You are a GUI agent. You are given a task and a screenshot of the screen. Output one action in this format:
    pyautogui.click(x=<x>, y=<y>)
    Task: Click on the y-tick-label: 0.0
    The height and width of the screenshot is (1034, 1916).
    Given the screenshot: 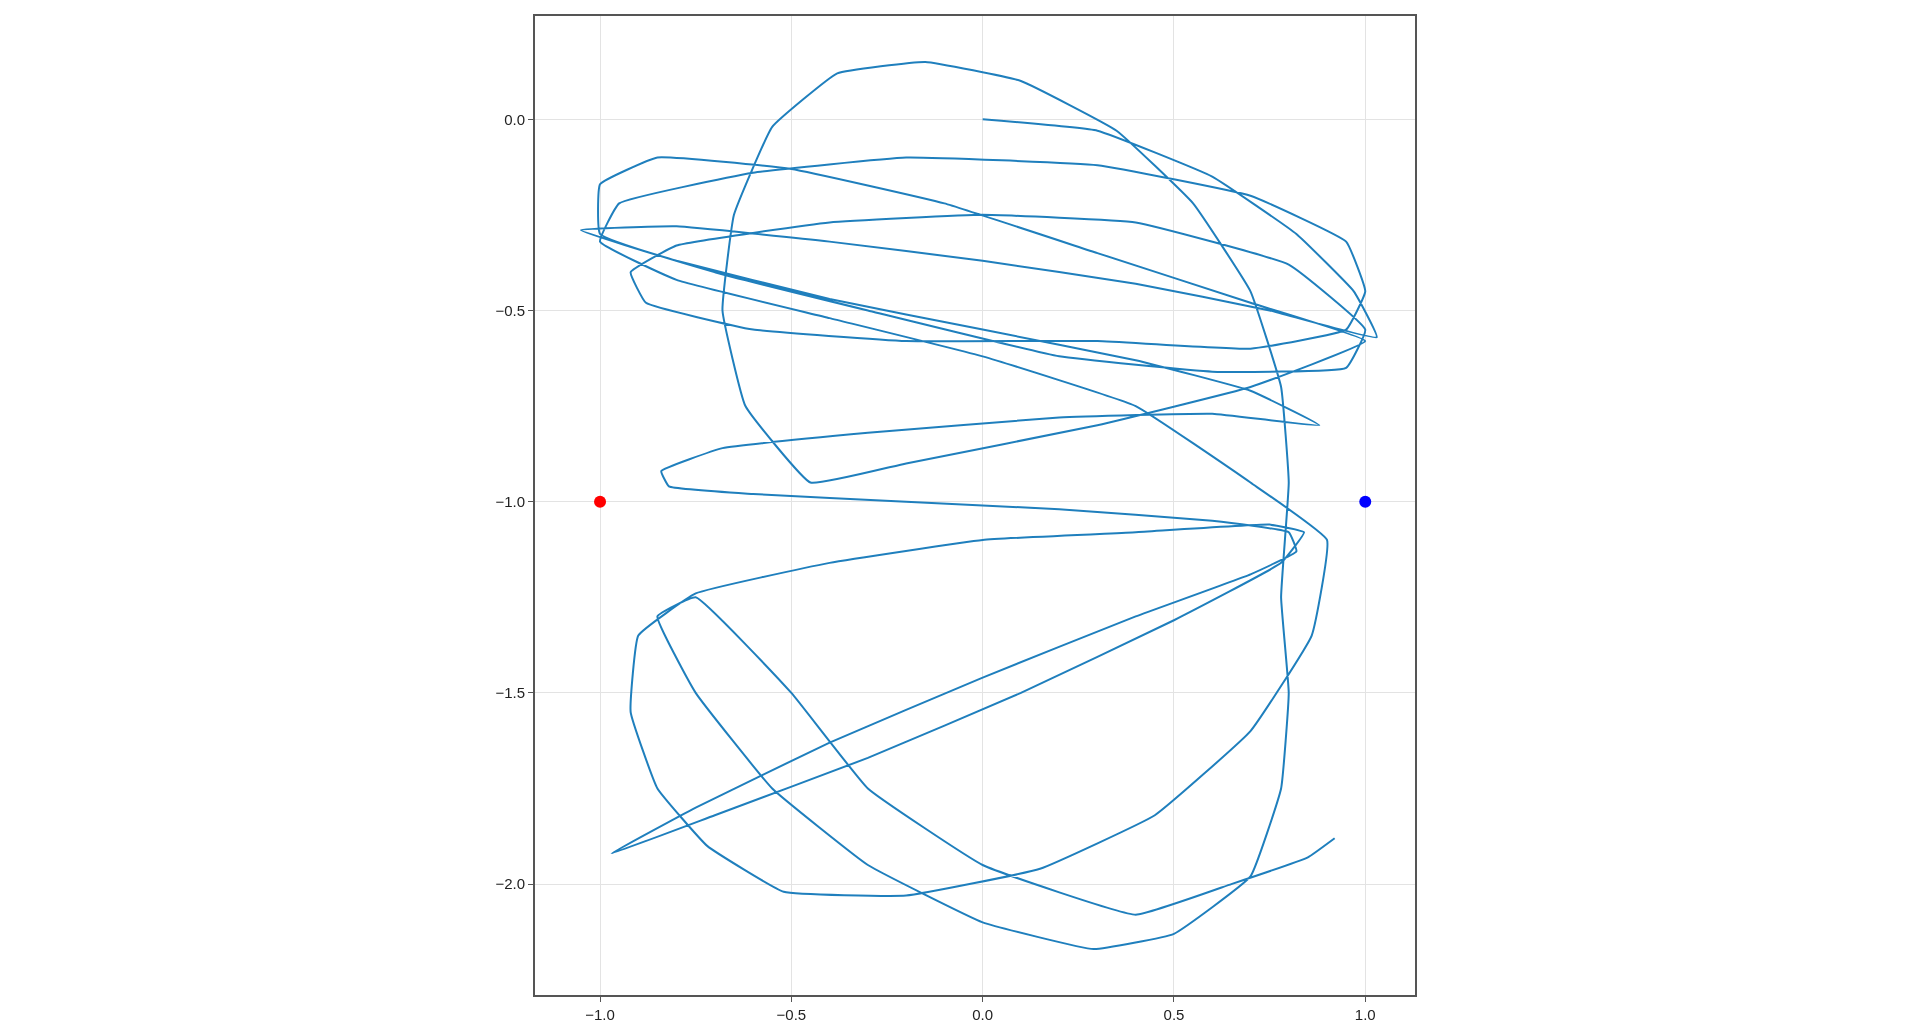 What is the action you would take?
    pyautogui.click(x=514, y=119)
    